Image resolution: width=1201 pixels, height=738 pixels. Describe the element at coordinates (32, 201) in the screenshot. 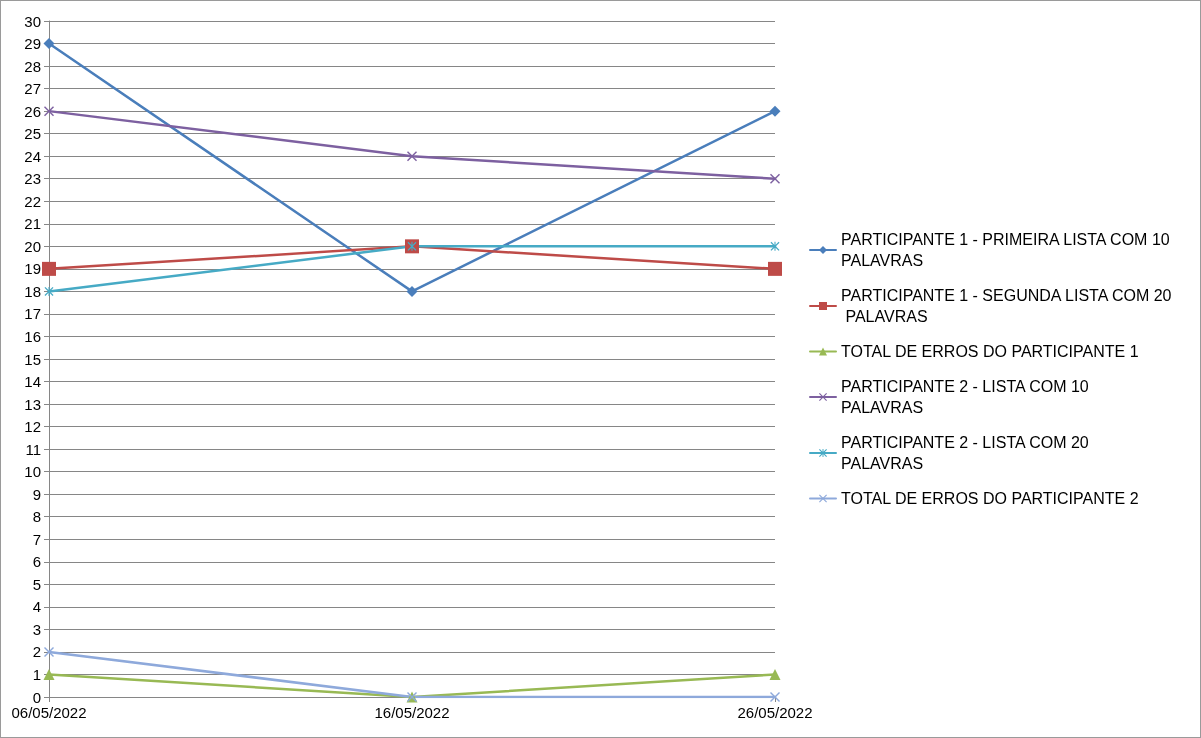

I see `y-tick-label: 22` at that location.